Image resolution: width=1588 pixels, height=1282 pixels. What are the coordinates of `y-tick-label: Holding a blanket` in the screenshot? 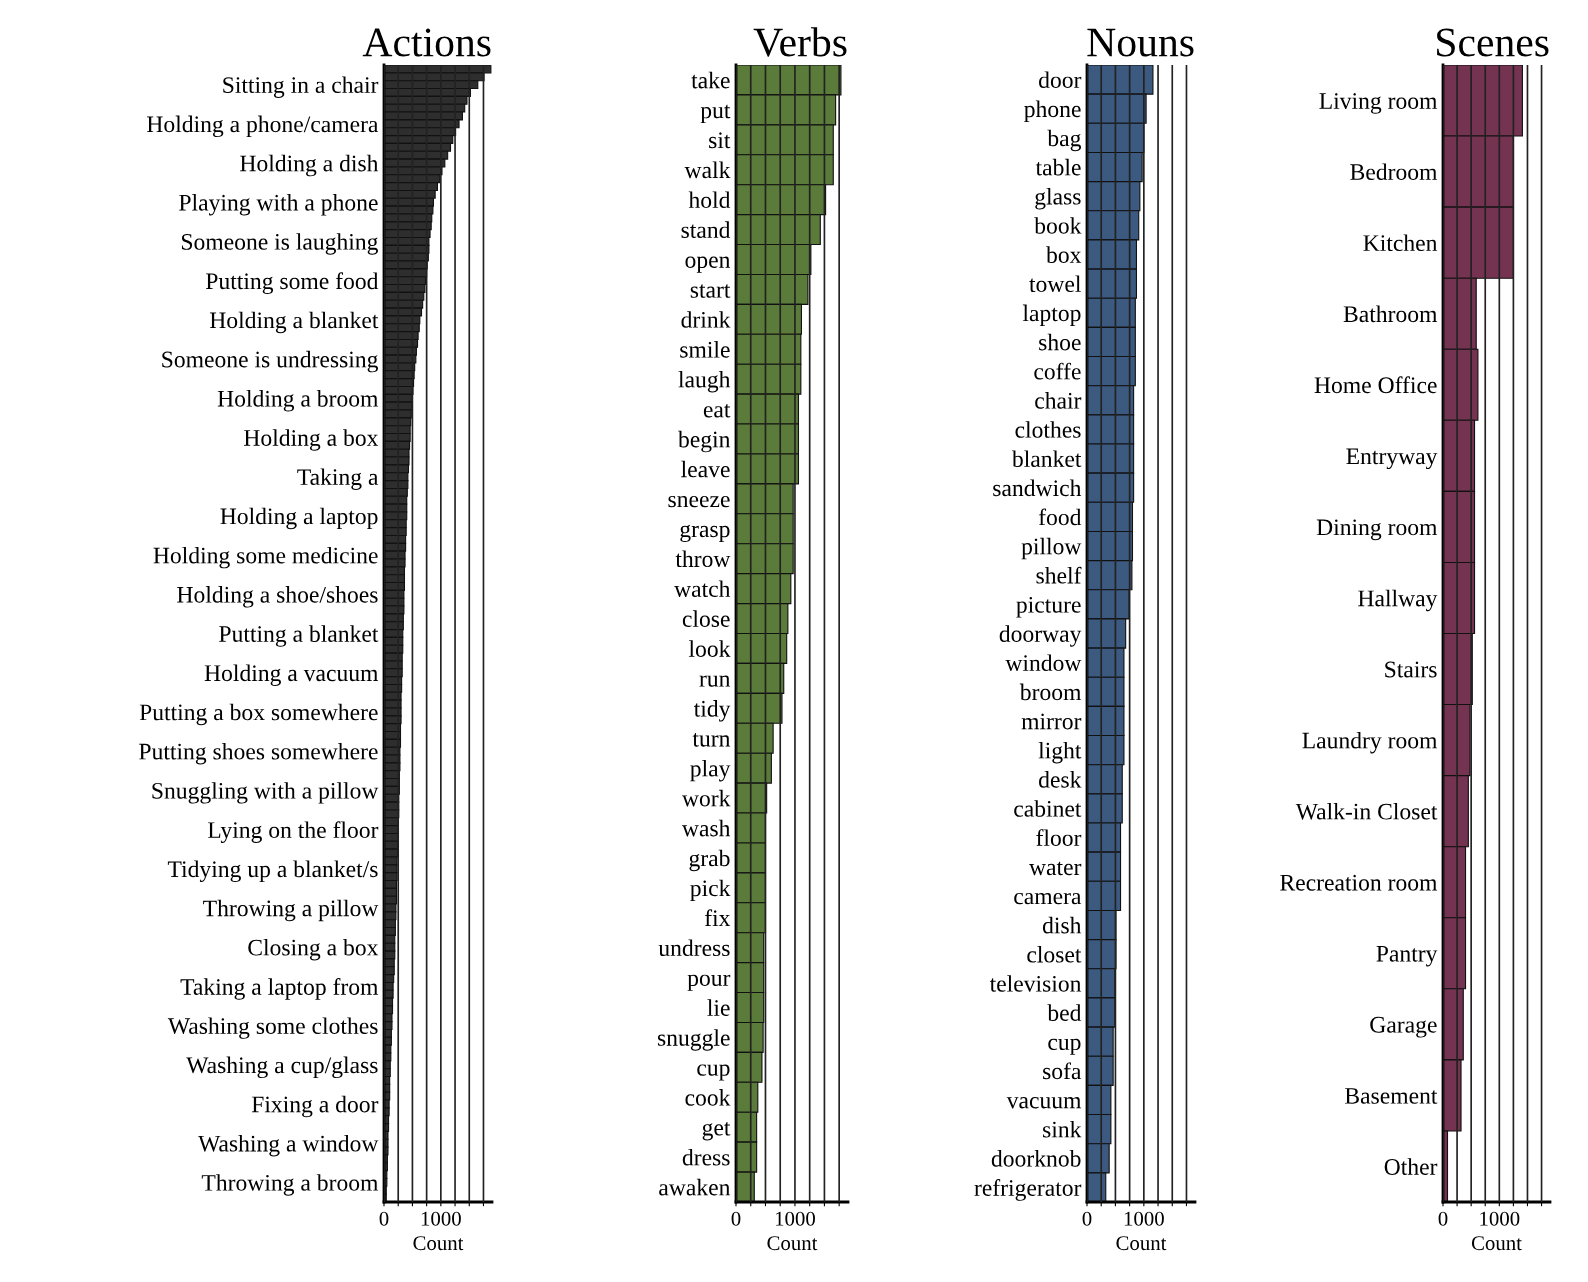 It's located at (294, 322).